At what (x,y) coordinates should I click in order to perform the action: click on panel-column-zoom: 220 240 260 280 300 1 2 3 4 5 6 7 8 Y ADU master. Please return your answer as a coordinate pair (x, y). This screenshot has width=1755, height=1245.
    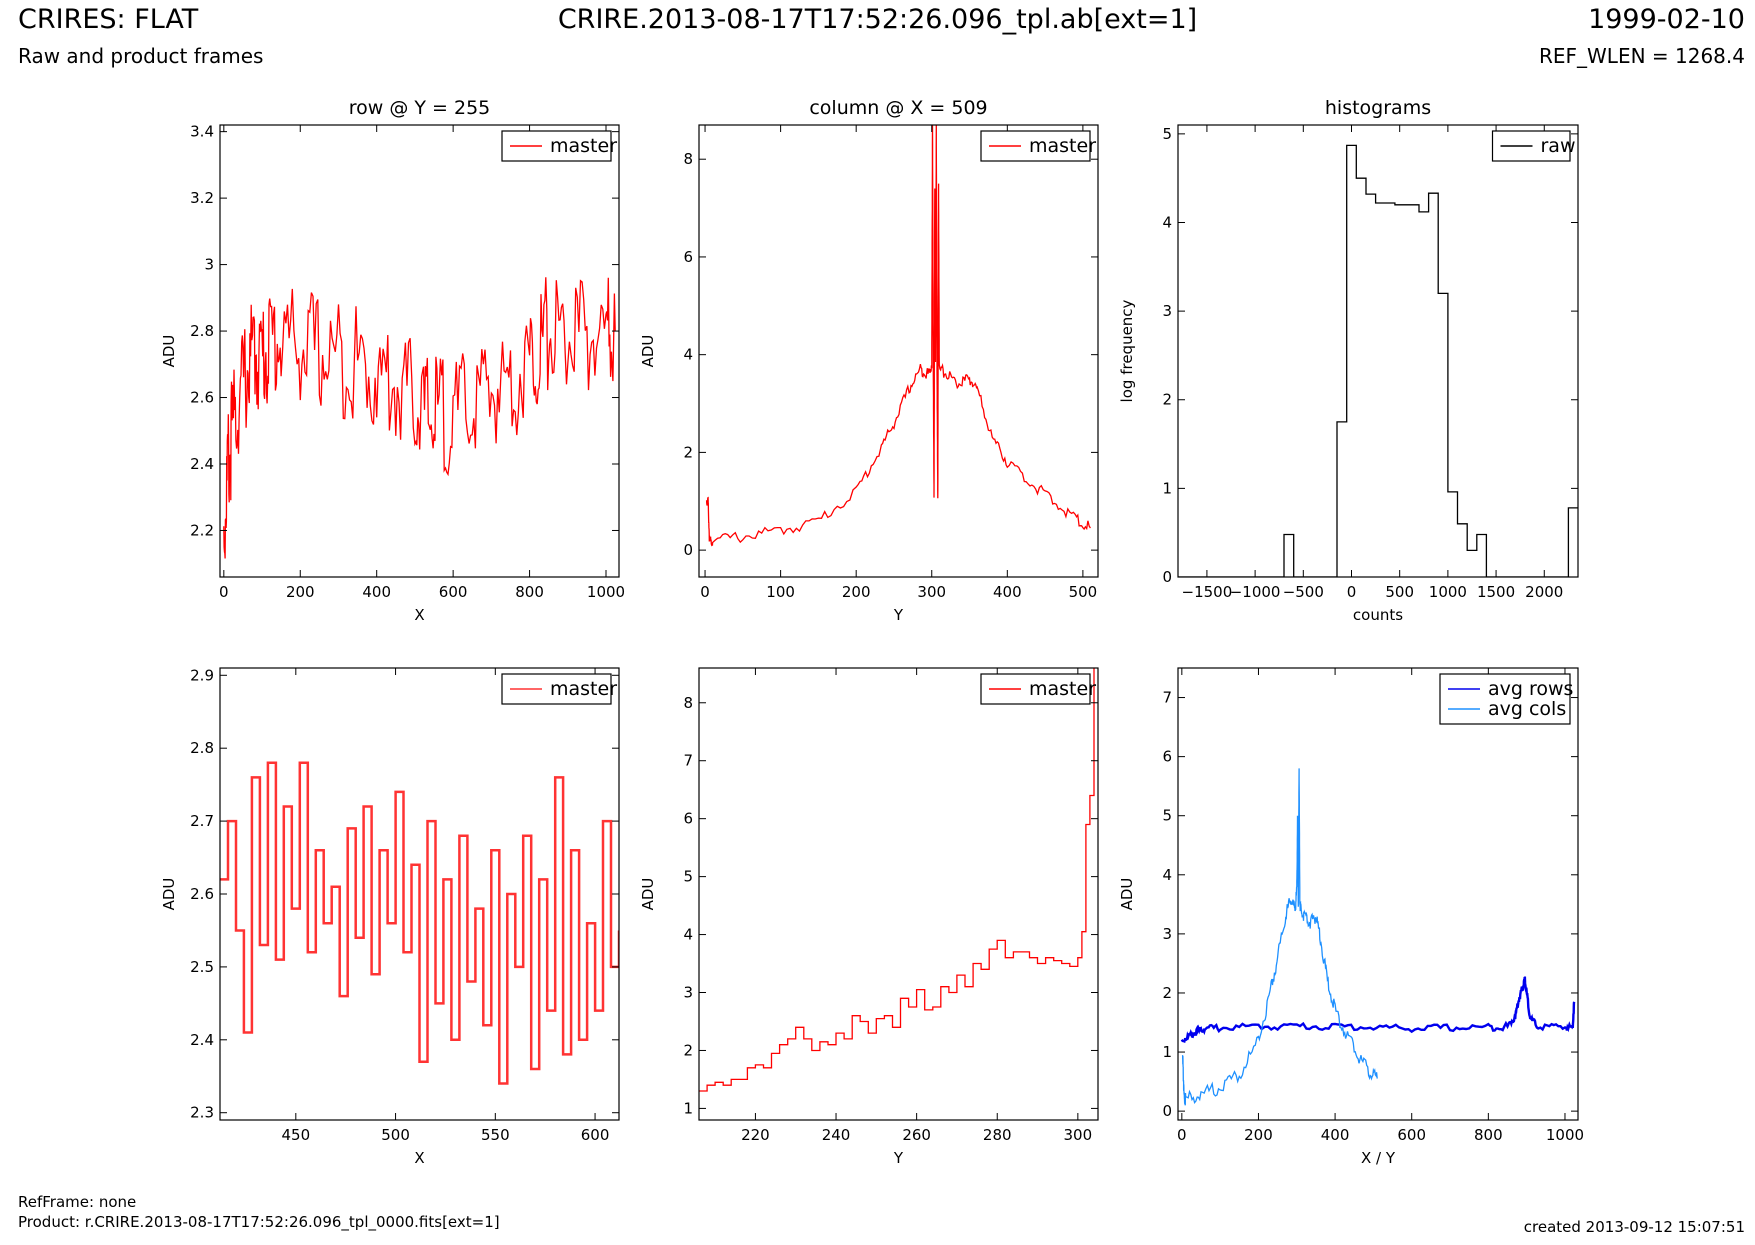
    Looking at the image, I should click on (869, 917).